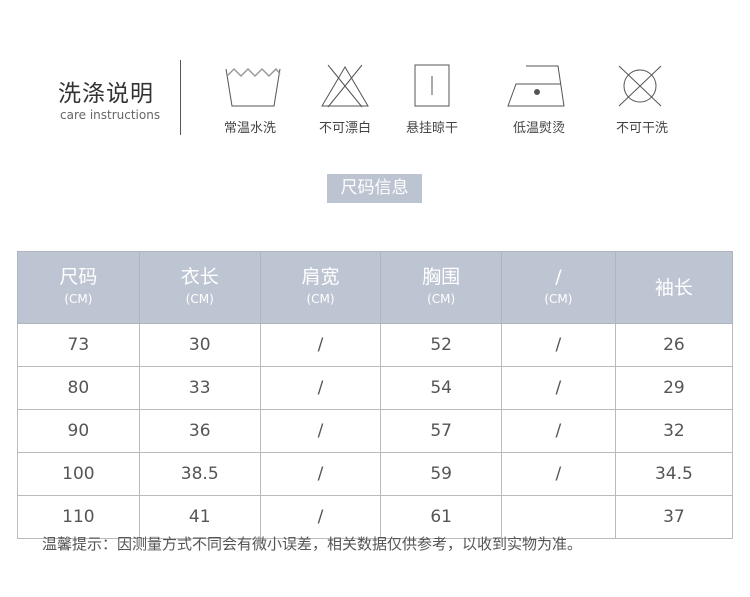  What do you see at coordinates (78, 276) in the screenshot?
I see `column-header-label: 尺码` at bounding box center [78, 276].